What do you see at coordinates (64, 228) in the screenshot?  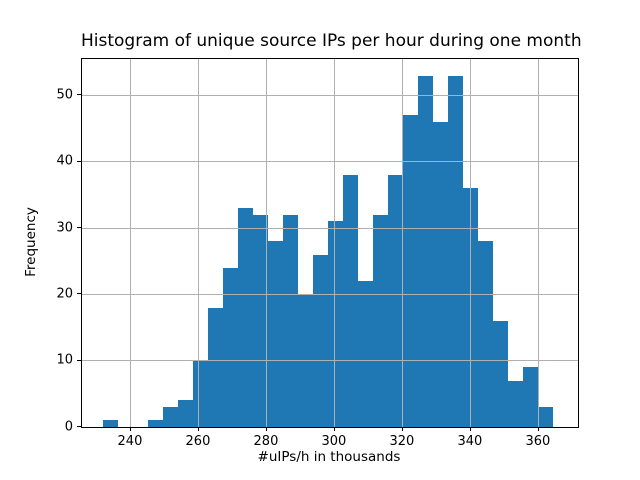 I see `y-tick-label: 30` at bounding box center [64, 228].